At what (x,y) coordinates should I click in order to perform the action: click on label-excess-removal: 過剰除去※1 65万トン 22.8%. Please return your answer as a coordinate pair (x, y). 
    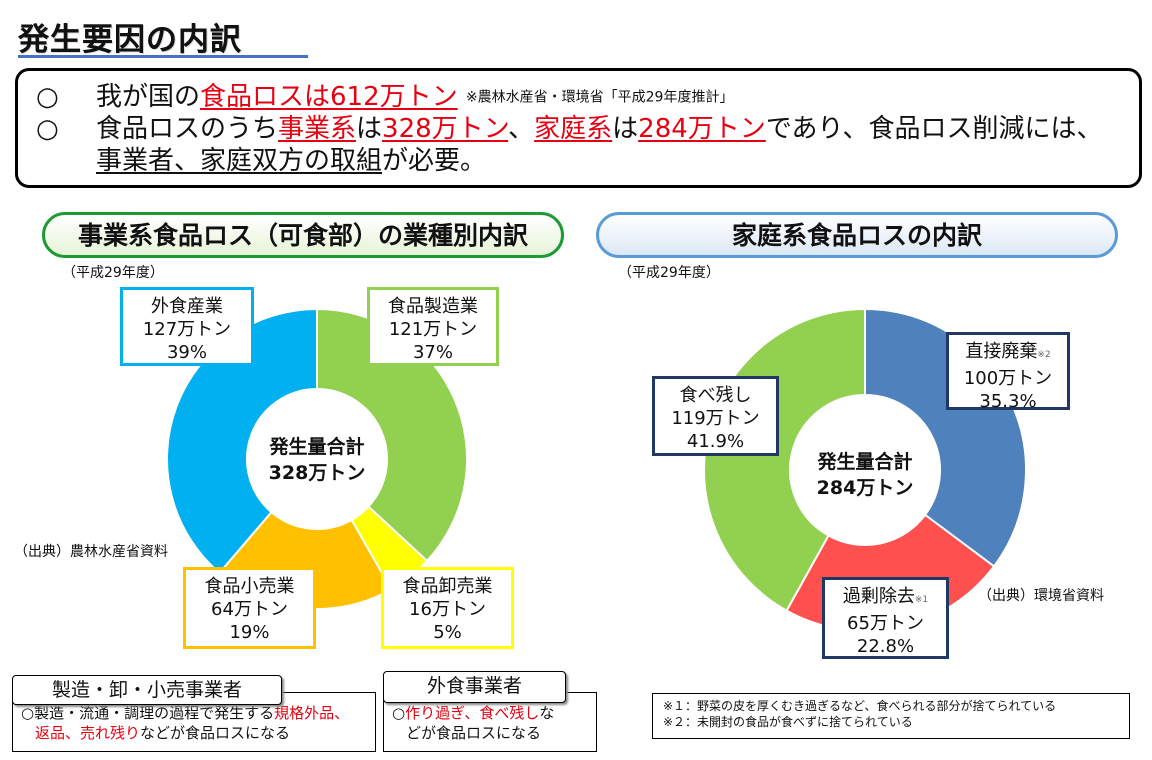
    Looking at the image, I should click on (885, 618).